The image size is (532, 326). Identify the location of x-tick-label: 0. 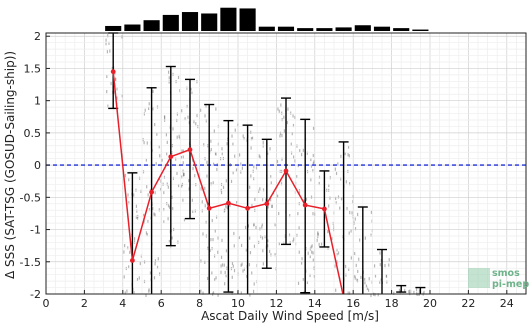
(46, 303).